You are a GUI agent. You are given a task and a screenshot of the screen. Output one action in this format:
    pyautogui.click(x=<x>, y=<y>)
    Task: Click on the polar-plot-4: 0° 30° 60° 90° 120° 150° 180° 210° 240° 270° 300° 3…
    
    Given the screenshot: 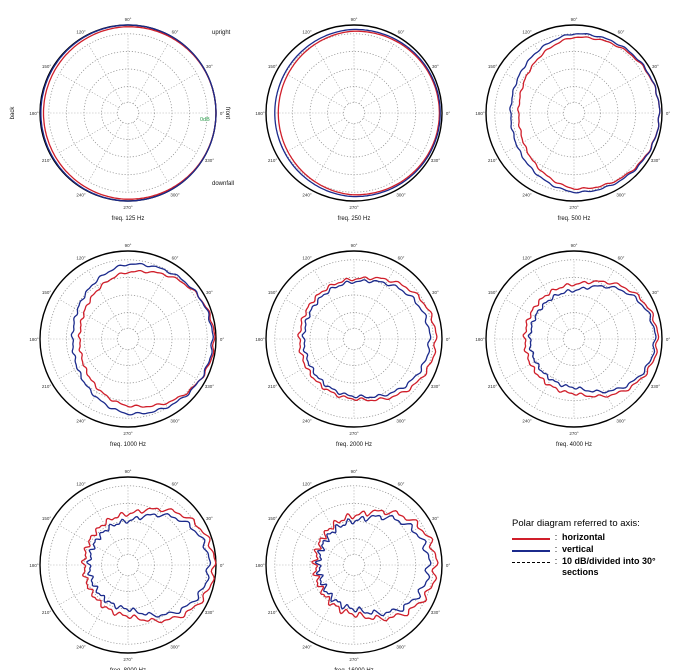 What is the action you would take?
    pyautogui.click(x=352, y=345)
    